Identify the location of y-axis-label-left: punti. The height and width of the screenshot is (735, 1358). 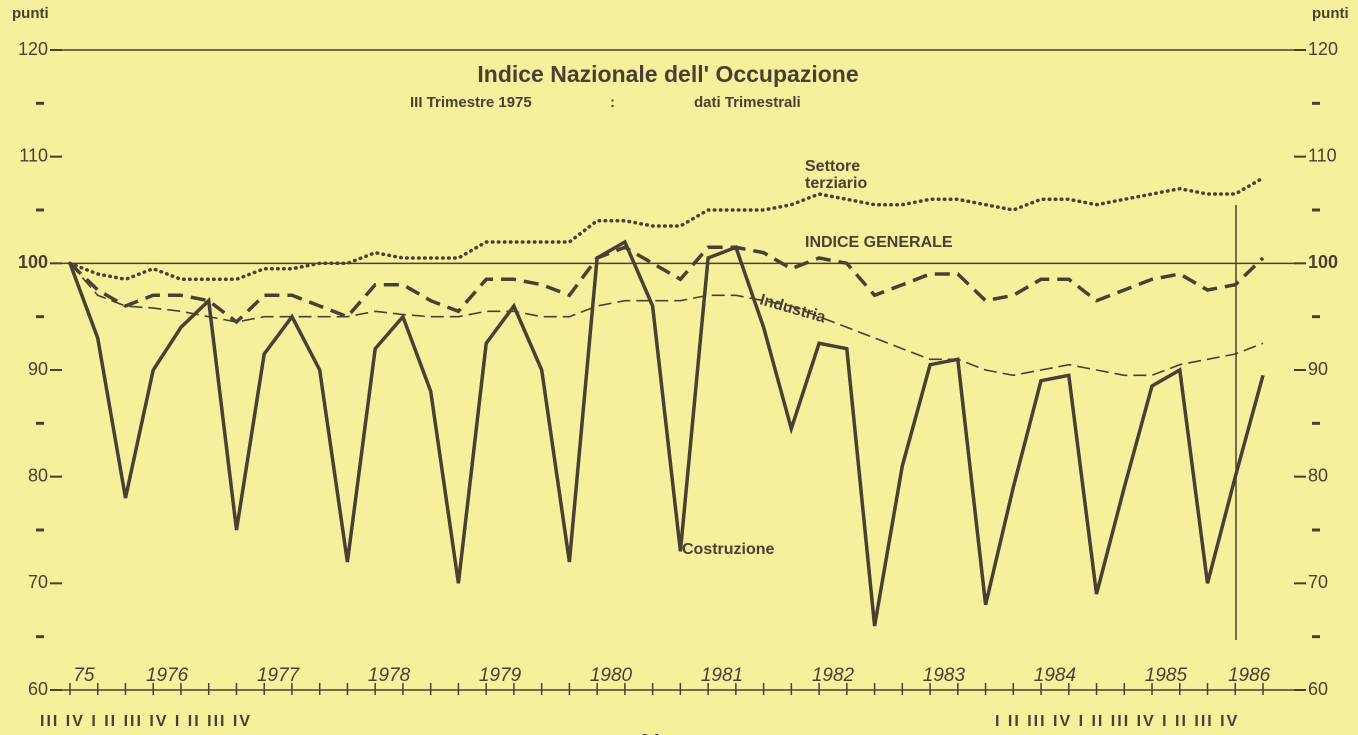
(30, 13).